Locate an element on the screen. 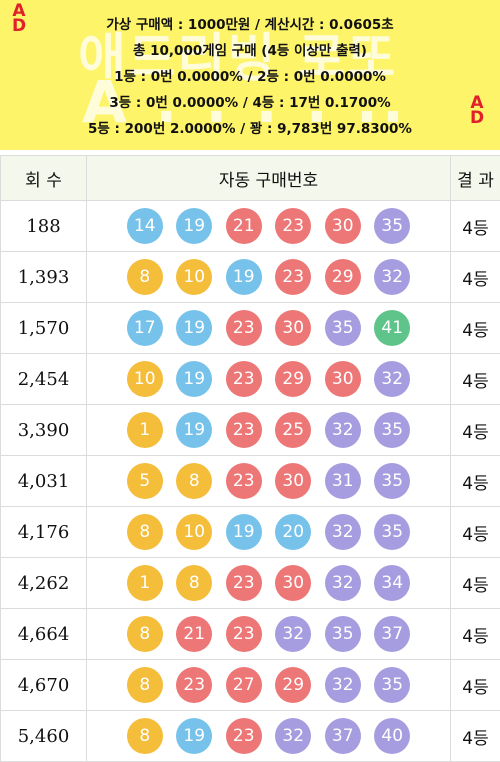  lotto-ball: 29 is located at coordinates (343, 277).